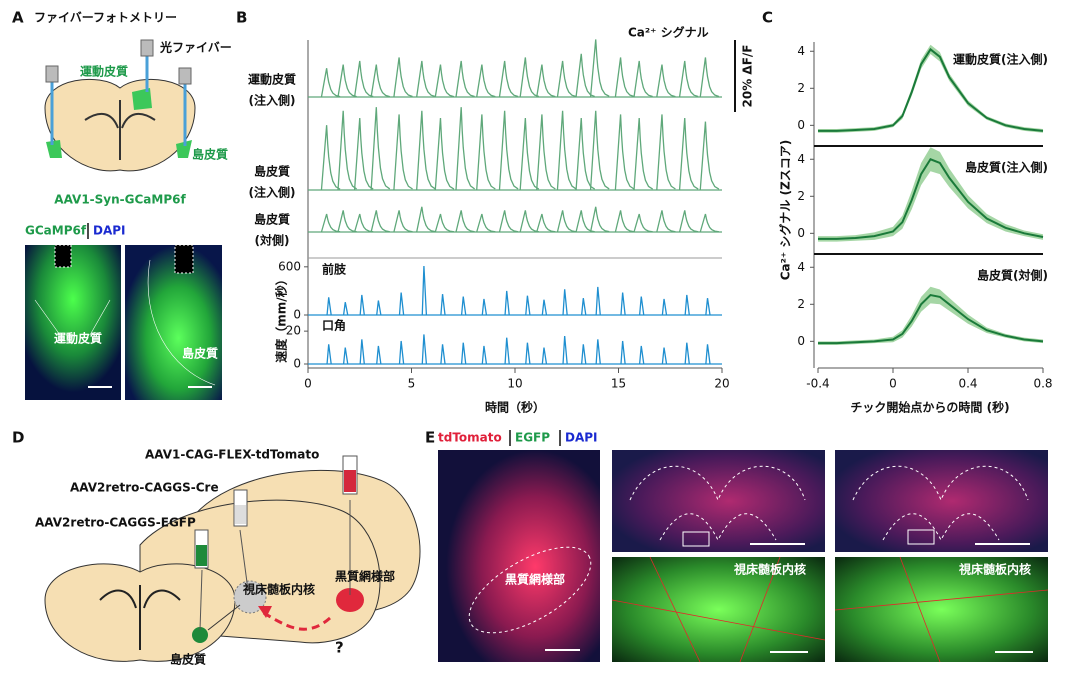  Describe the element at coordinates (801, 88) in the screenshot. I see `y-tick-label: 2` at that location.